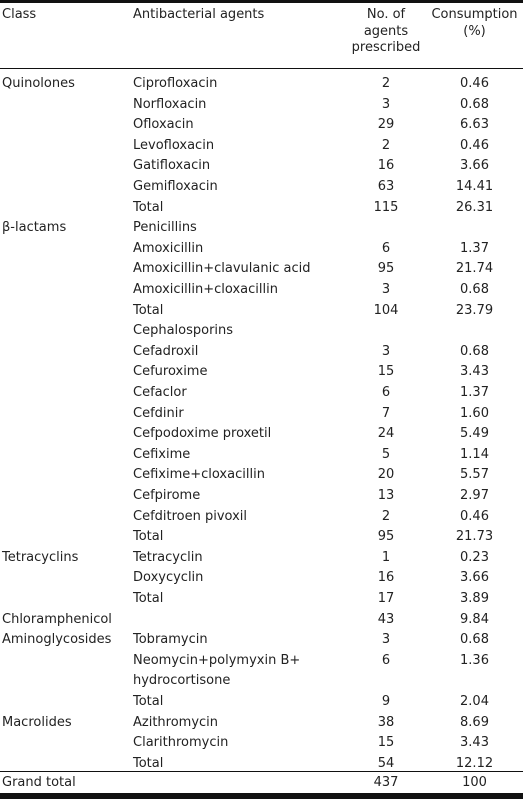 The image size is (523, 801). What do you see at coordinates (174, 145) in the screenshot?
I see `row-agent: Levofloxacin` at bounding box center [174, 145].